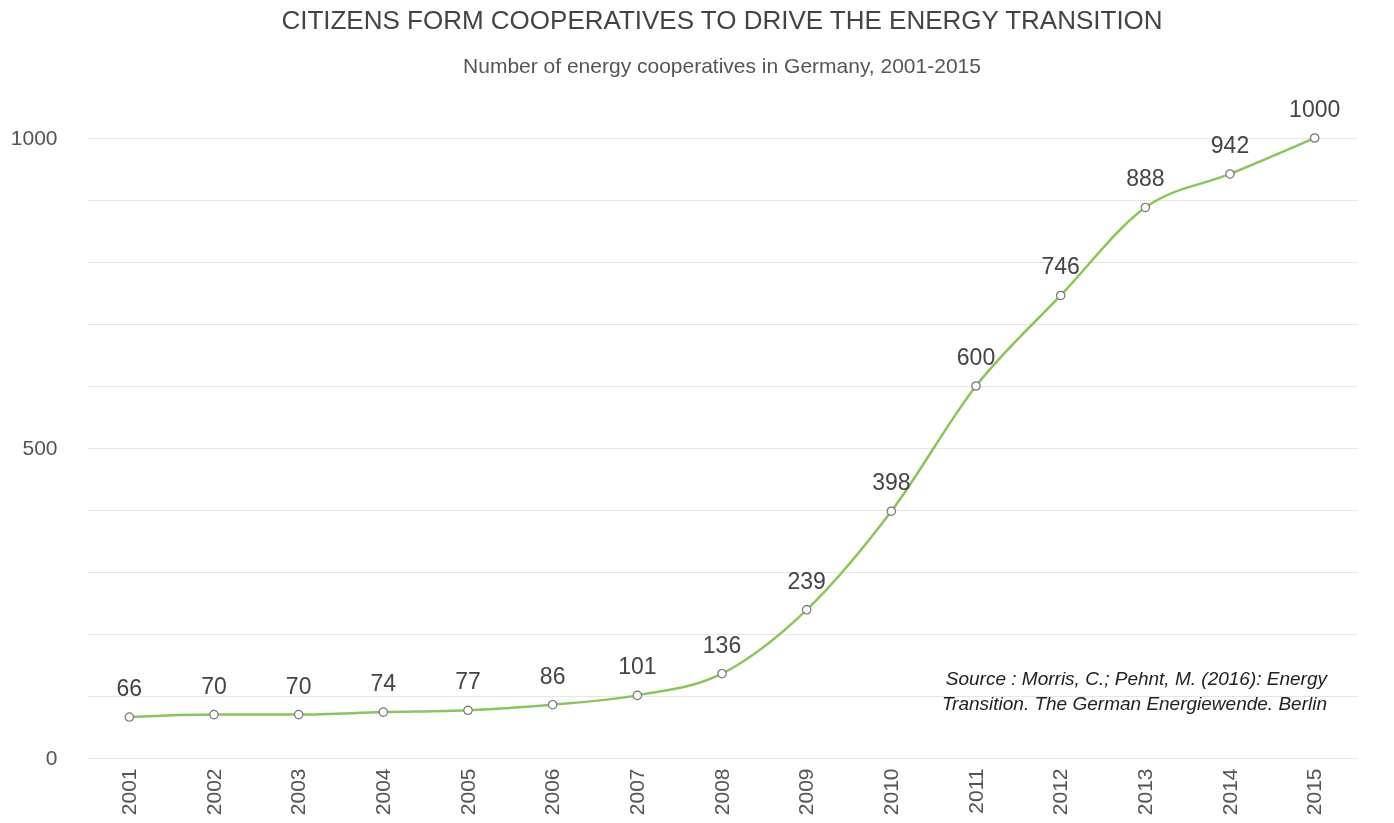 The image size is (1394, 823). I want to click on x-tick-label: 2007, so click(636, 792).